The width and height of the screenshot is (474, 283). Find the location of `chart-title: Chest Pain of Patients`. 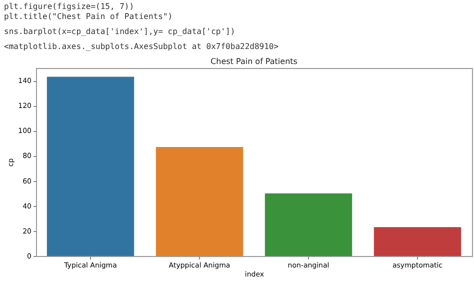

chart-title: Chest Pain of Patients is located at coordinates (254, 61).